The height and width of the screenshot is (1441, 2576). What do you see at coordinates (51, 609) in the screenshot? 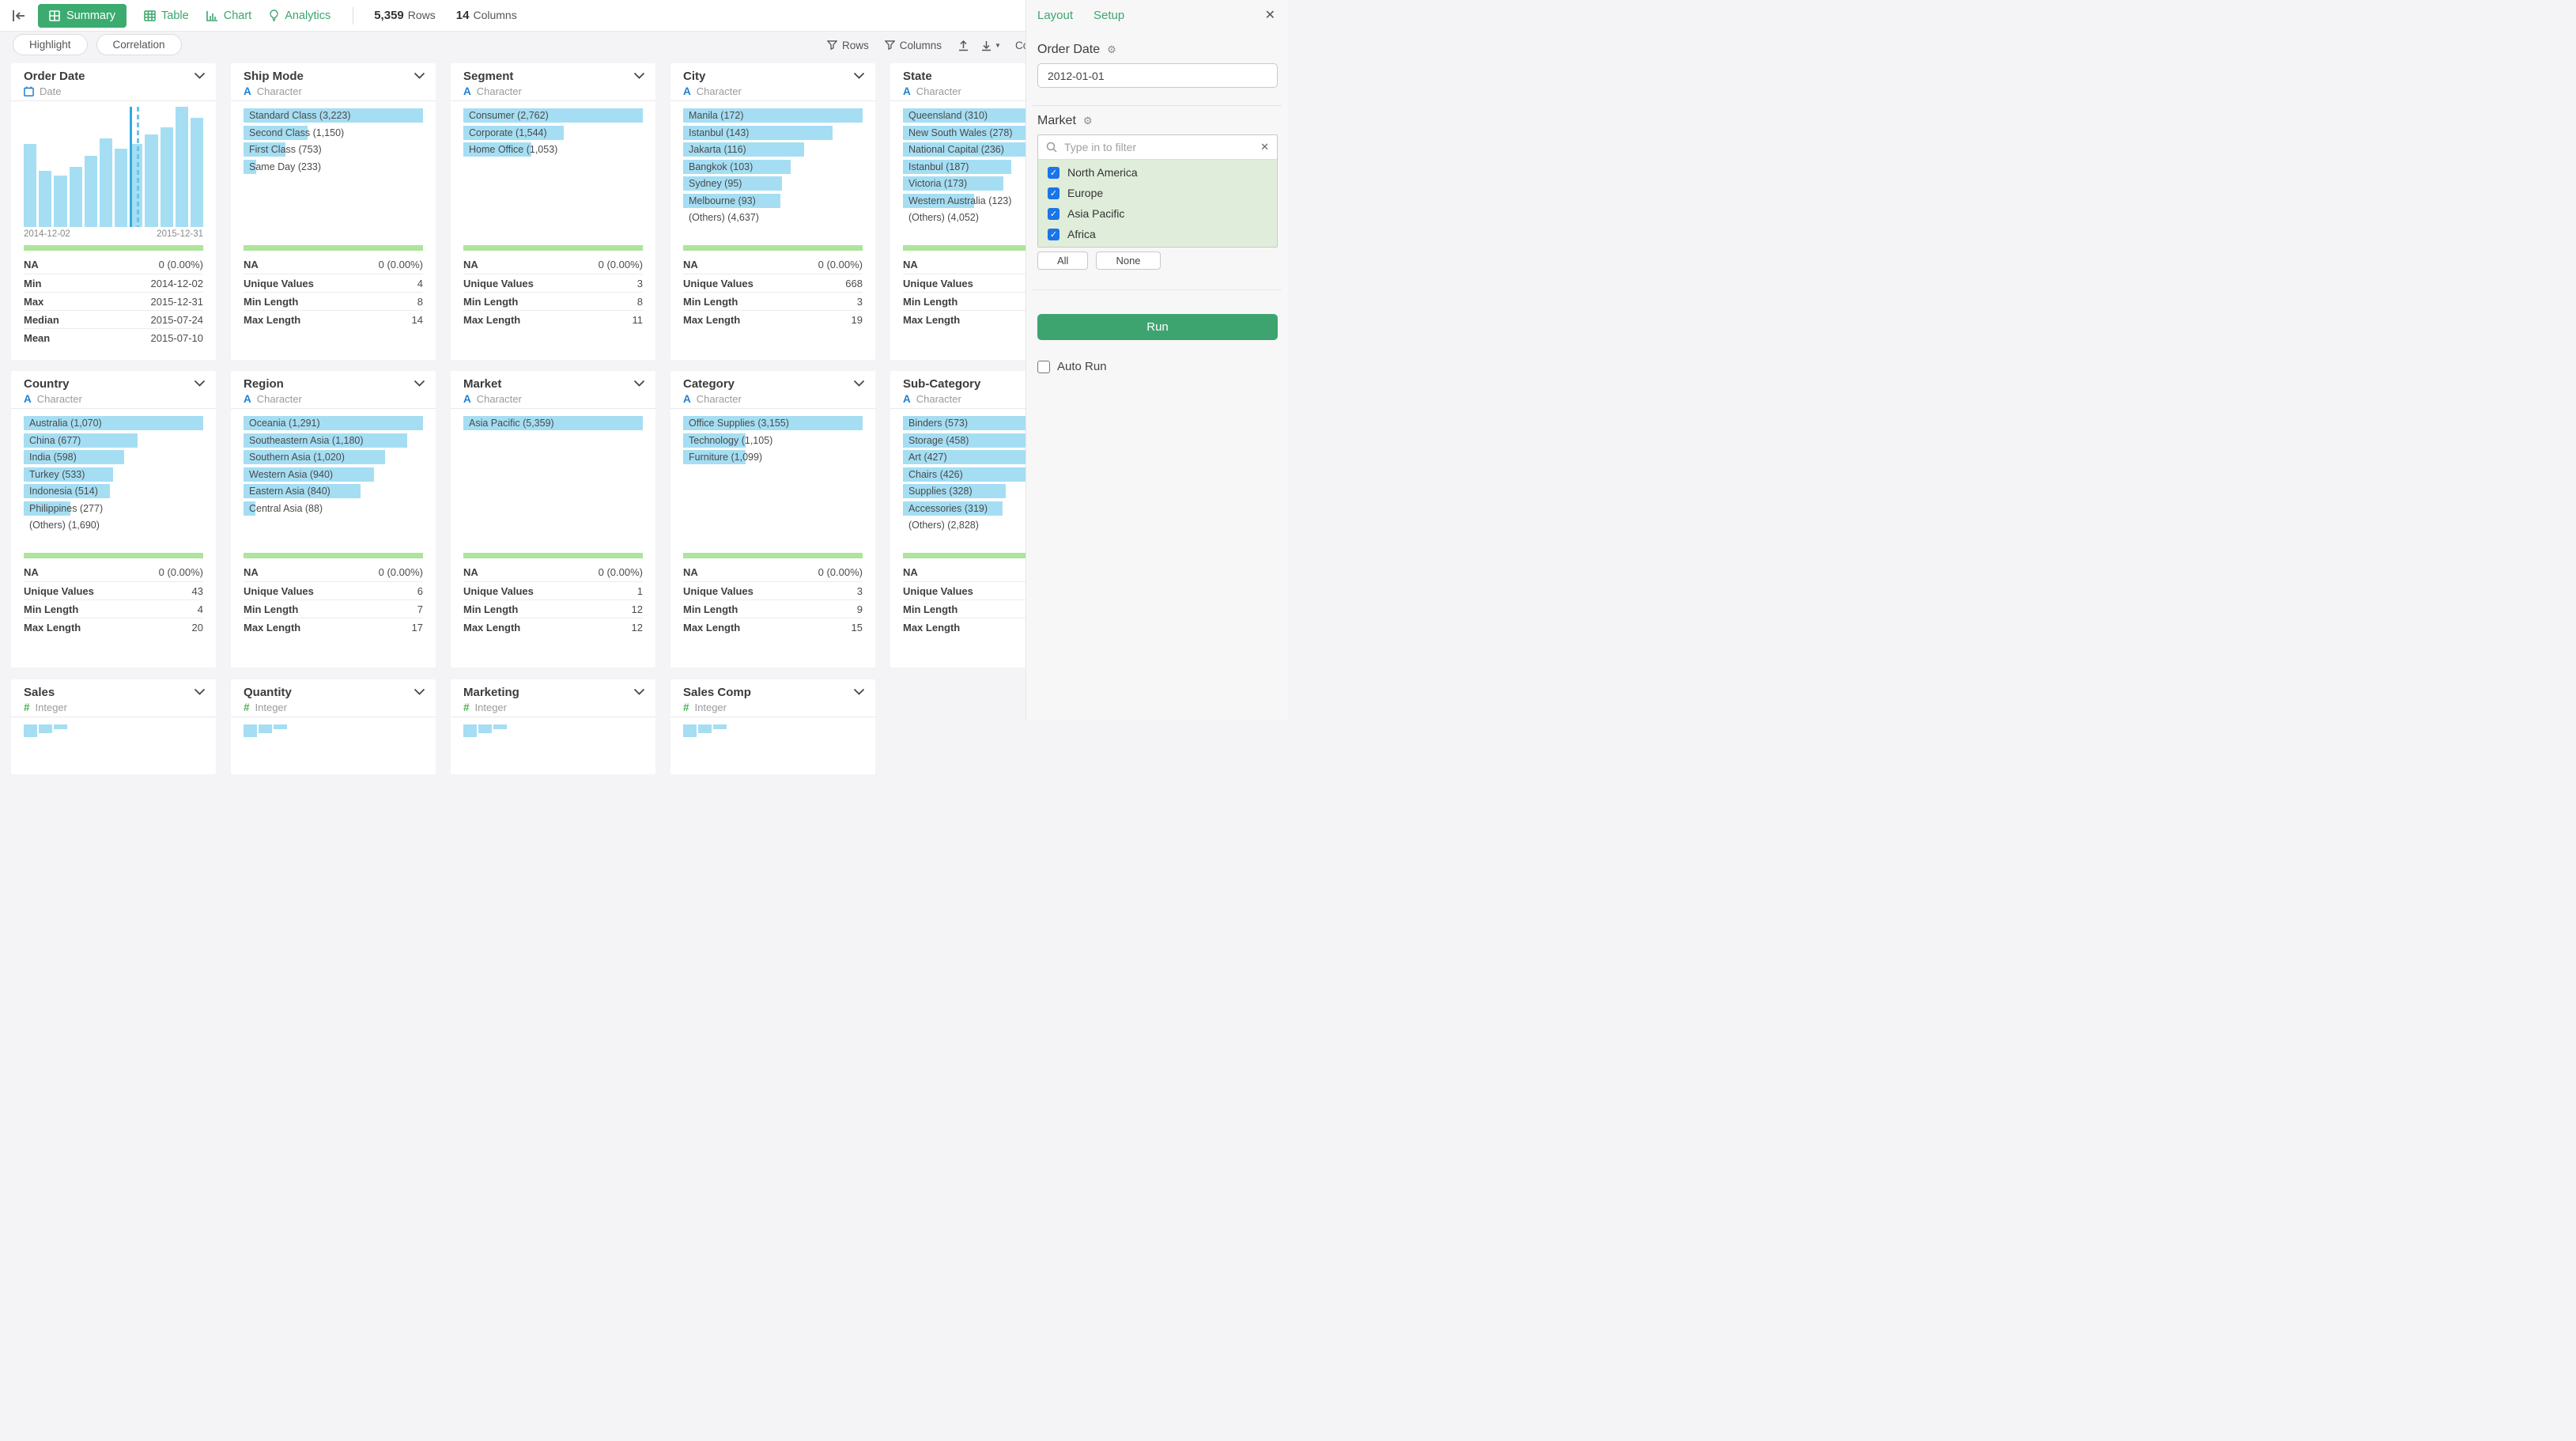
I see `stat-label: Min Length` at bounding box center [51, 609].